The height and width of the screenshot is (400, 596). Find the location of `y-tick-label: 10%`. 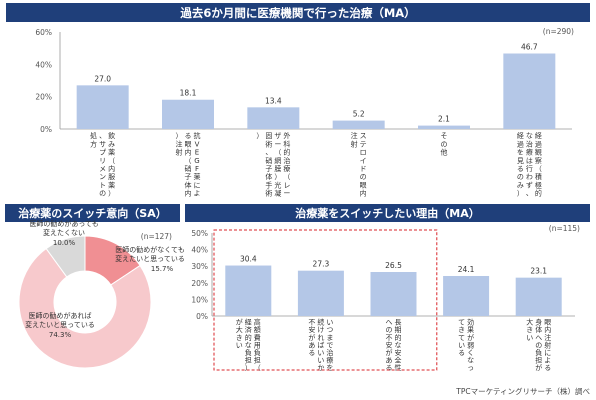

y-tick-label: 10% is located at coordinates (199, 299).